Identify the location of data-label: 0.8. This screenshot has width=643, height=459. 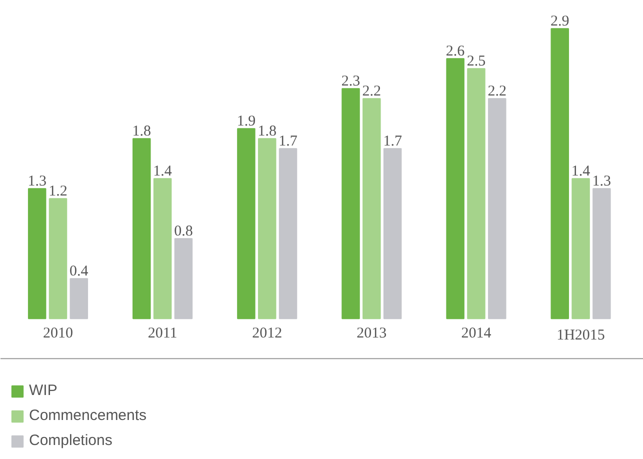
(183, 232).